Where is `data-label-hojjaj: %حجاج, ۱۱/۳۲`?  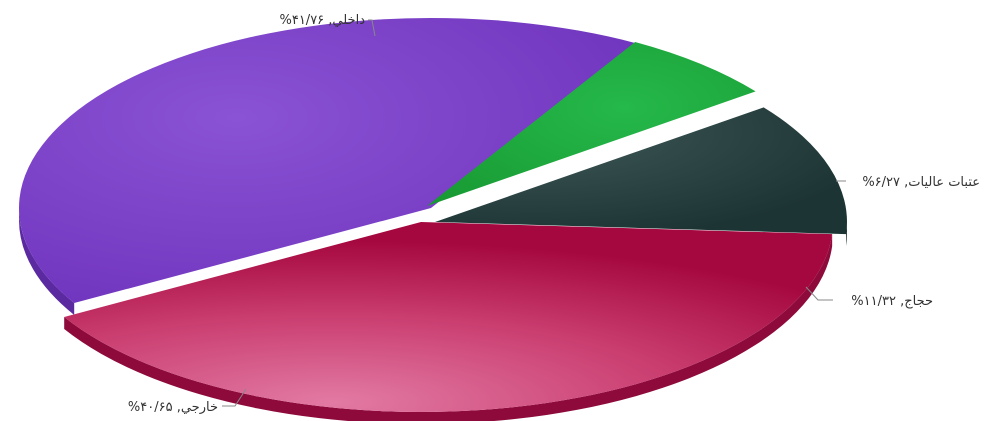 data-label-hojjaj: %حجاج, ۱۱/۳۲ is located at coordinates (892, 301).